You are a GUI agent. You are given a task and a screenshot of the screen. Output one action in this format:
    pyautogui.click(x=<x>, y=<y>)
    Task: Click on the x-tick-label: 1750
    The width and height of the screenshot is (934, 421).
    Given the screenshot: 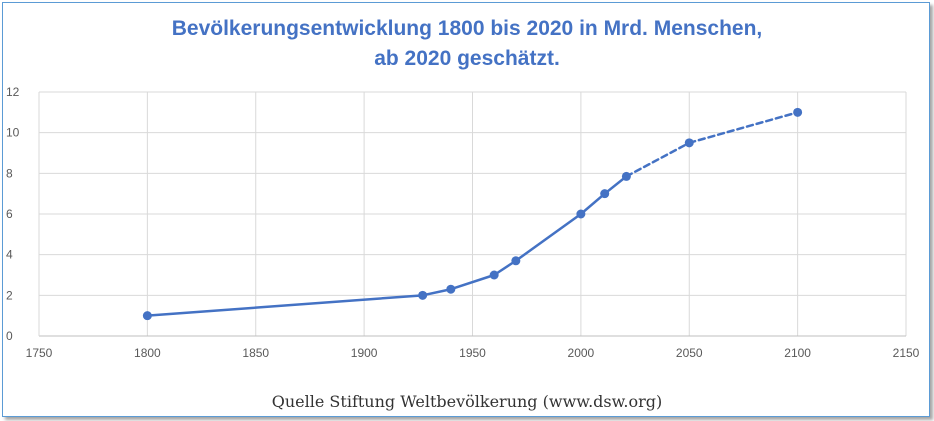 What is the action you would take?
    pyautogui.click(x=39, y=353)
    